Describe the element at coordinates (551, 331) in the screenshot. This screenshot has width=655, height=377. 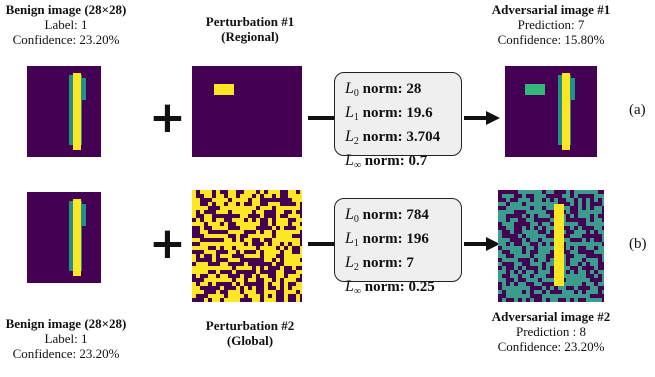
I see `adversarial-prediction-b: Prediction : 8` at that location.